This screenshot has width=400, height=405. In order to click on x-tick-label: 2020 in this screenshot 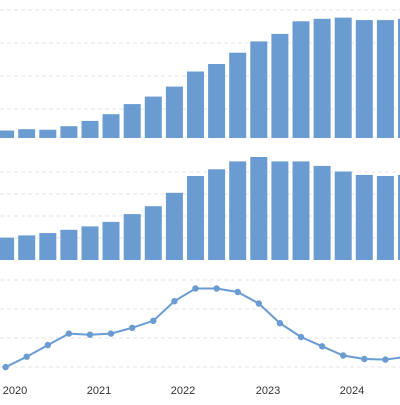, I will do `click(15, 391)`.